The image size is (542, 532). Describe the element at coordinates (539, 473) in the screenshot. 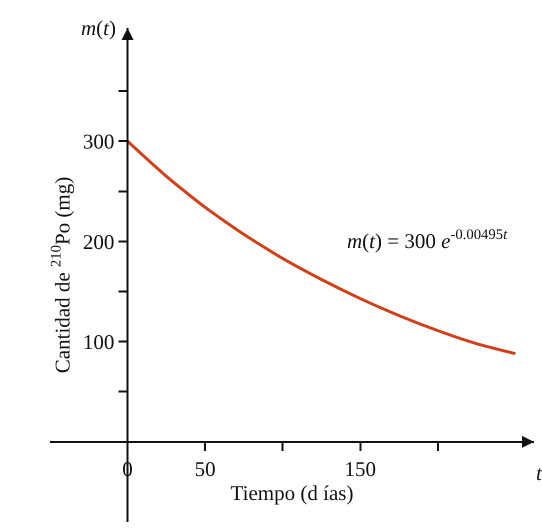

I see `text: t` at that location.